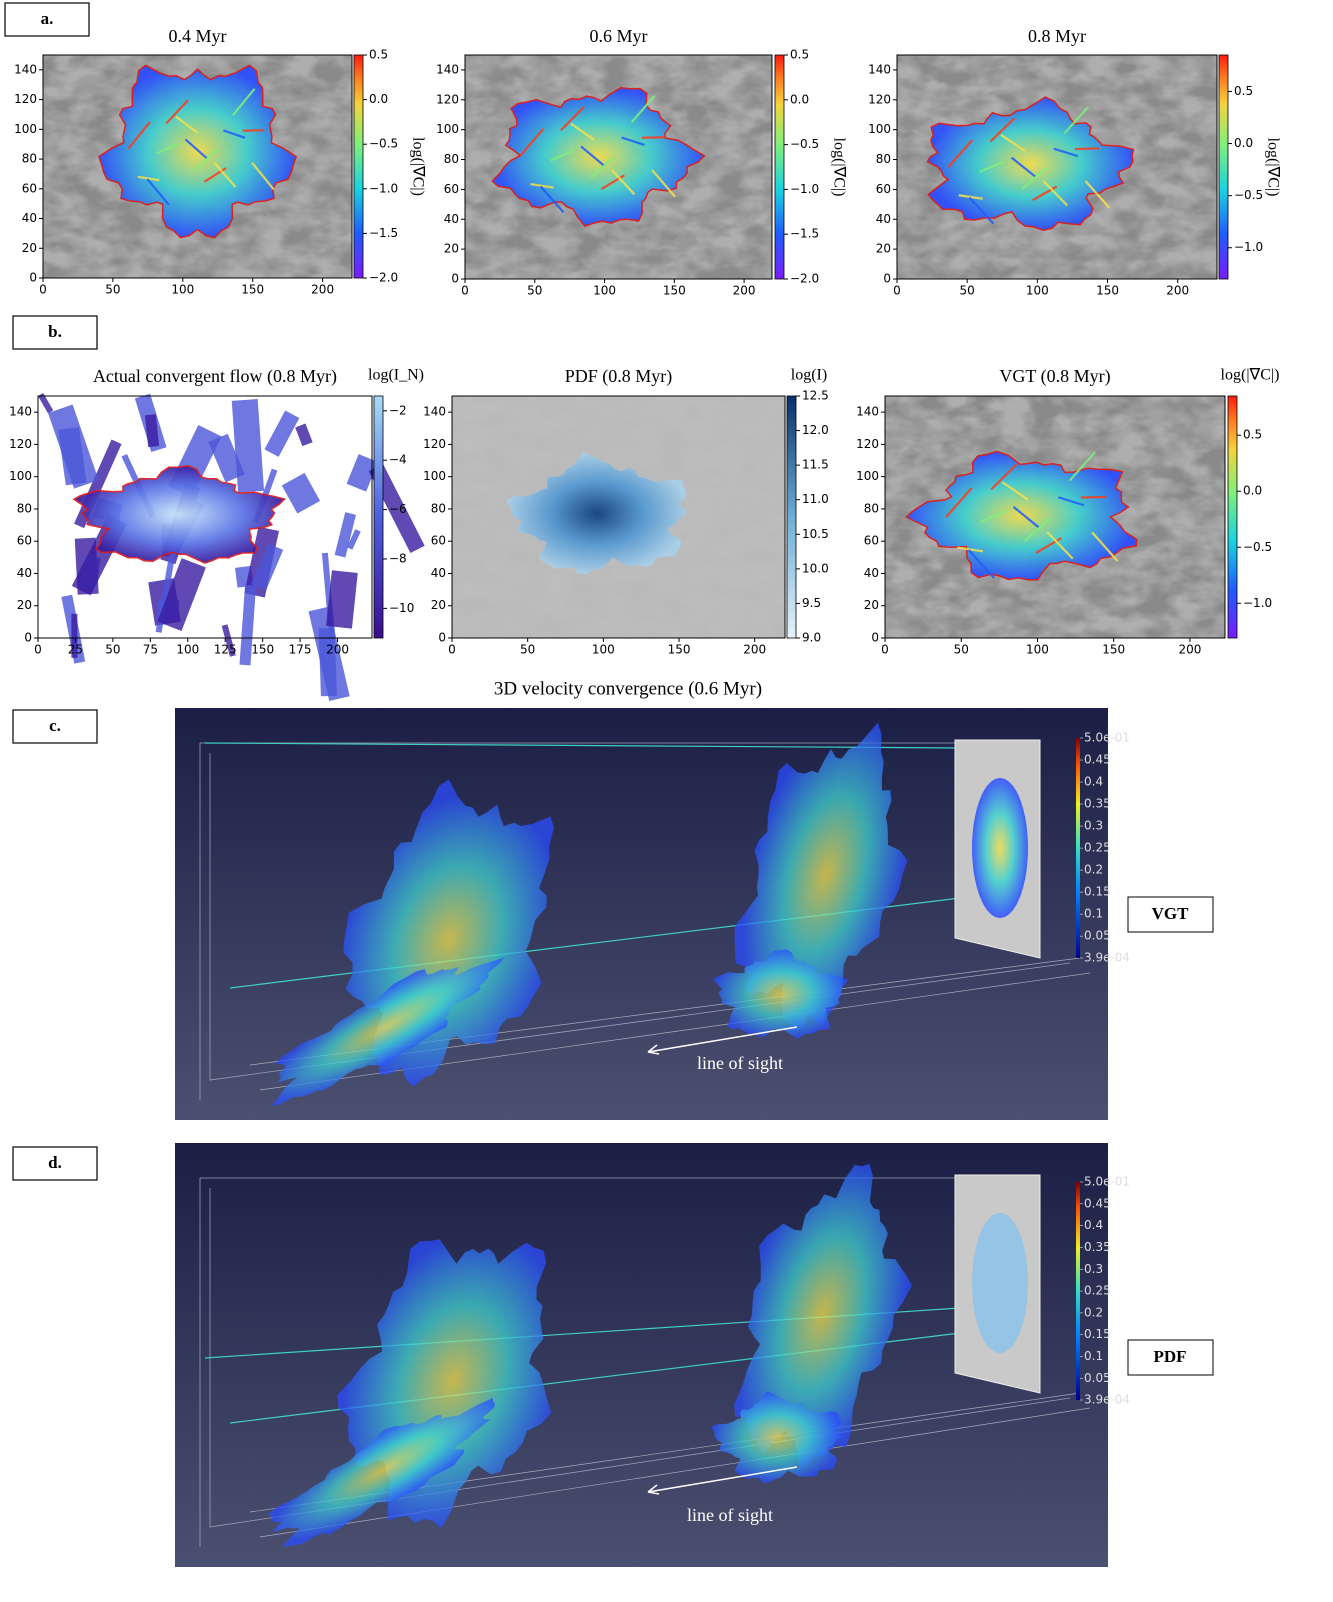 Image resolution: width=1333 pixels, height=1602 pixels. I want to click on colorbar-tick-label: −2.0, so click(383, 278).